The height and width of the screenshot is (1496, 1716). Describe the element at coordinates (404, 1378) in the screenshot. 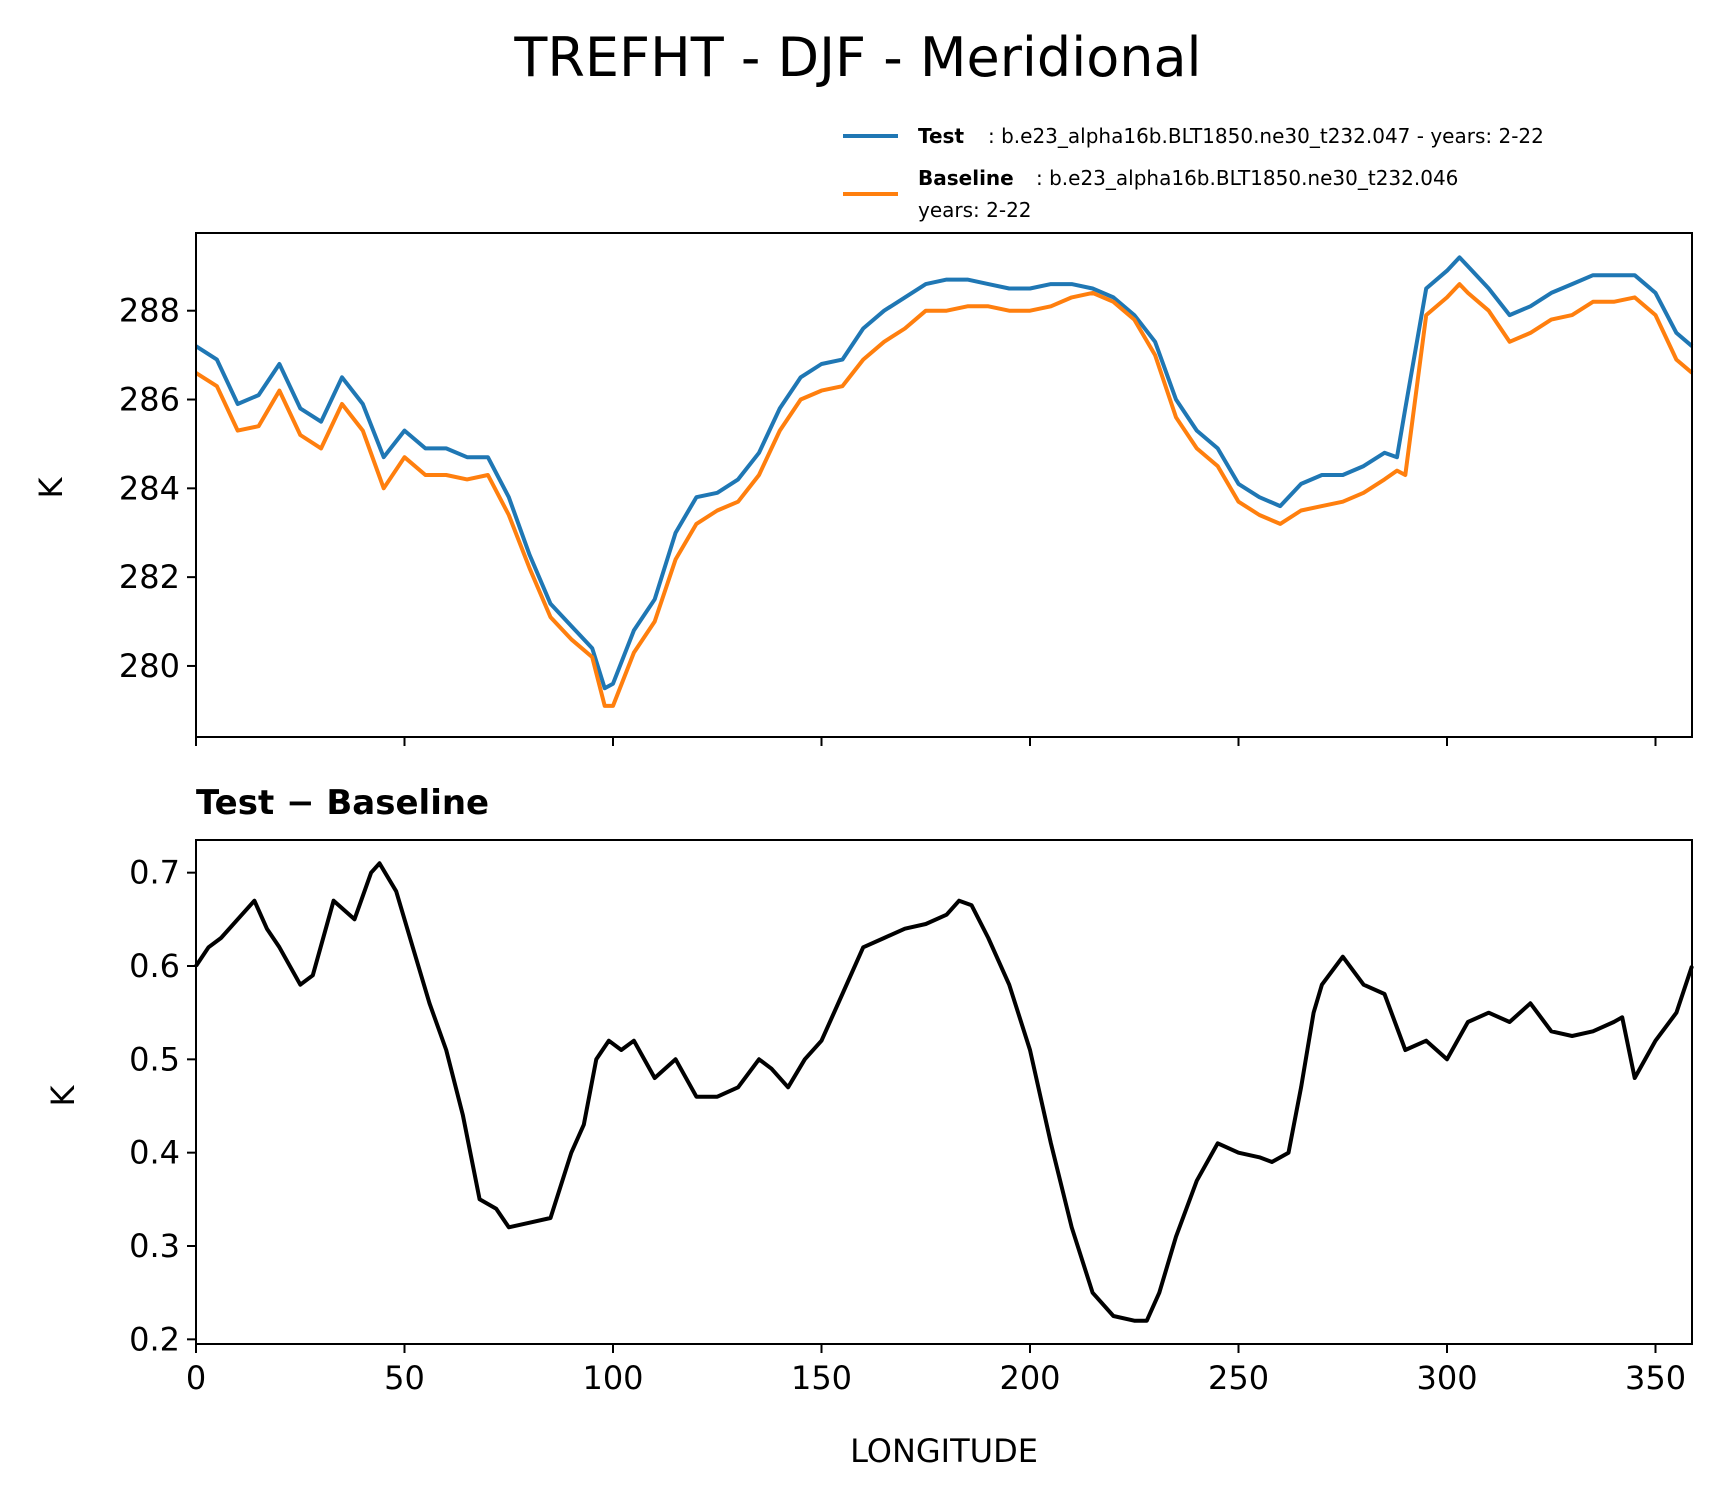

I see `bottom-x-tick-label: 50` at that location.